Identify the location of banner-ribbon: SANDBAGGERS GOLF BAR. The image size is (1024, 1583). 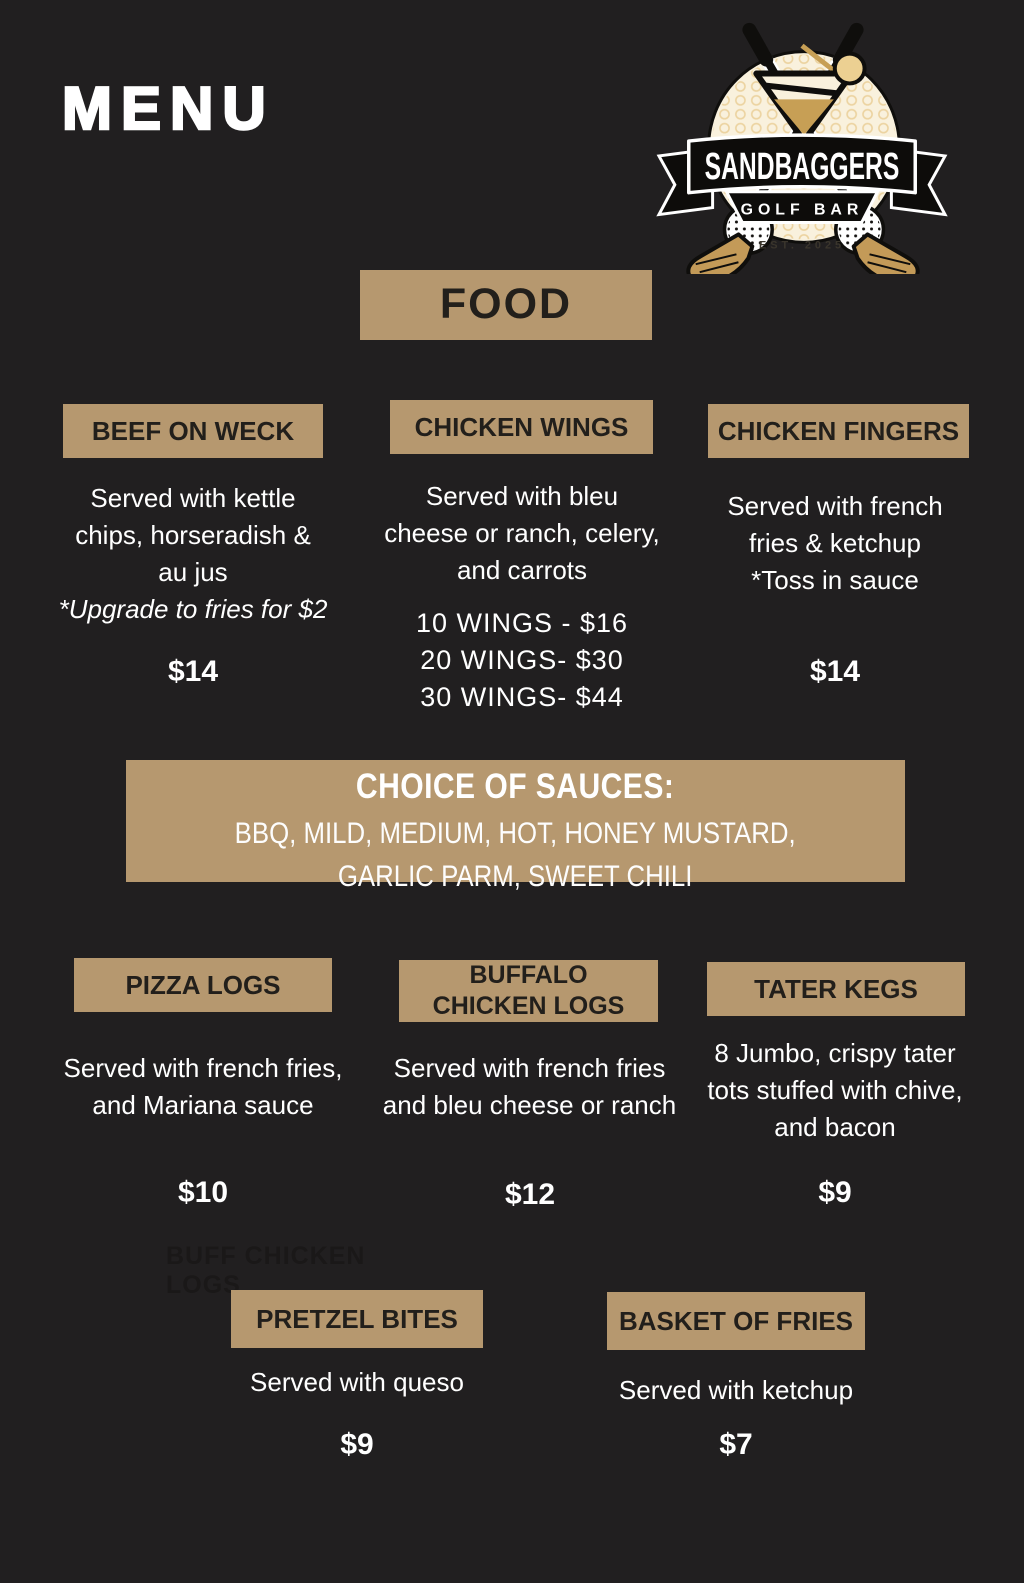
(802, 178).